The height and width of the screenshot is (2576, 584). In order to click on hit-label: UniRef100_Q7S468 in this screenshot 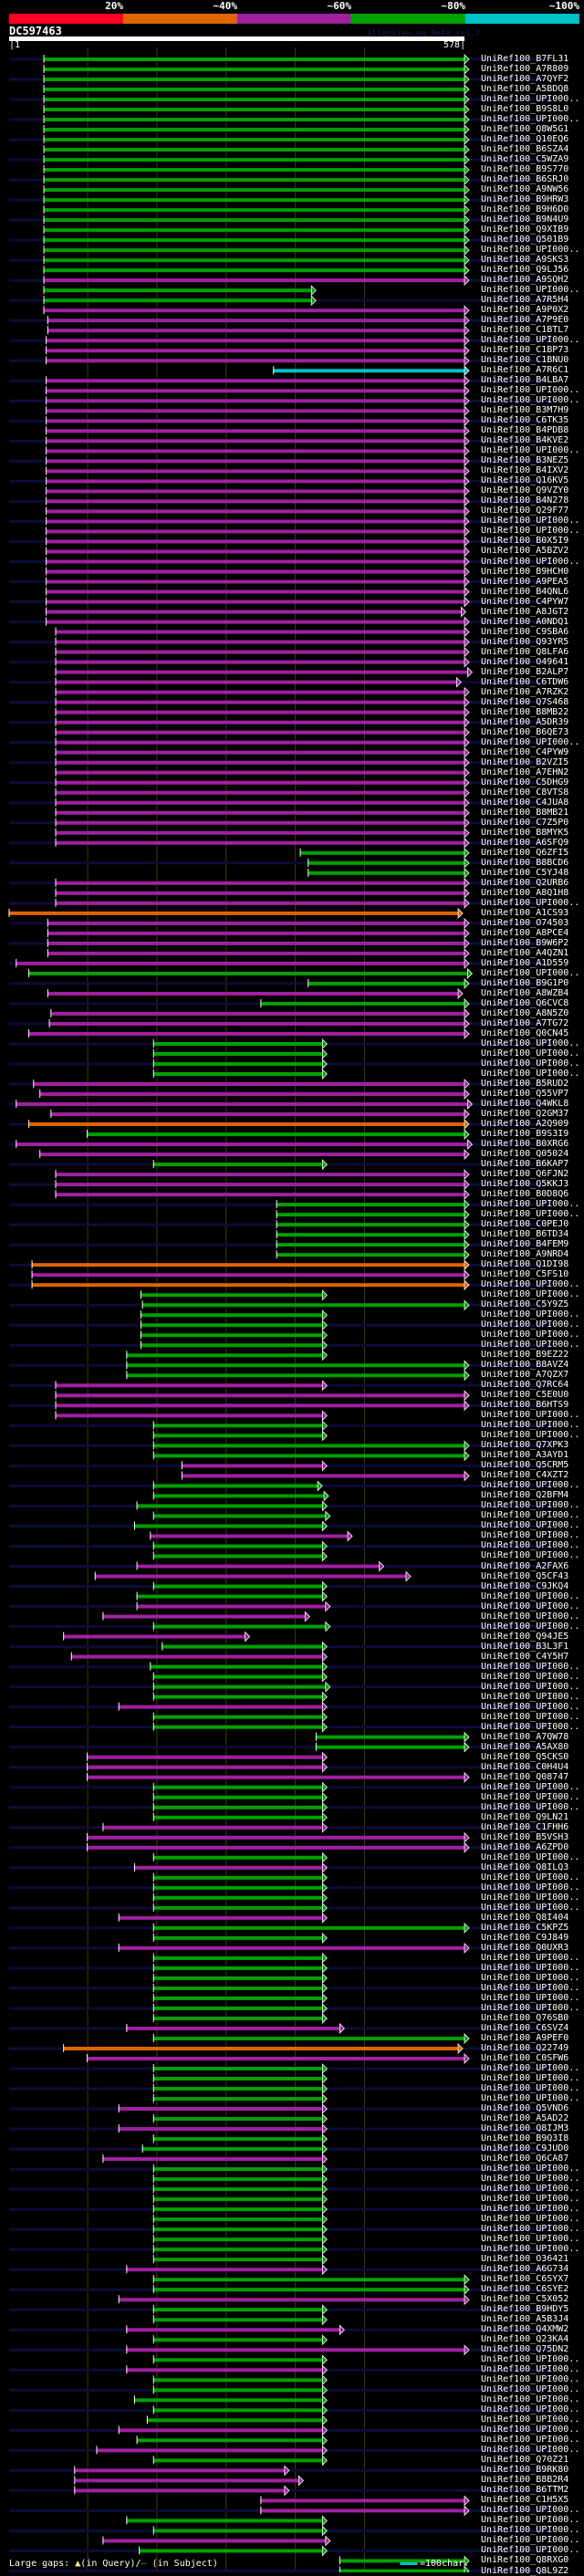, I will do `click(525, 701)`.